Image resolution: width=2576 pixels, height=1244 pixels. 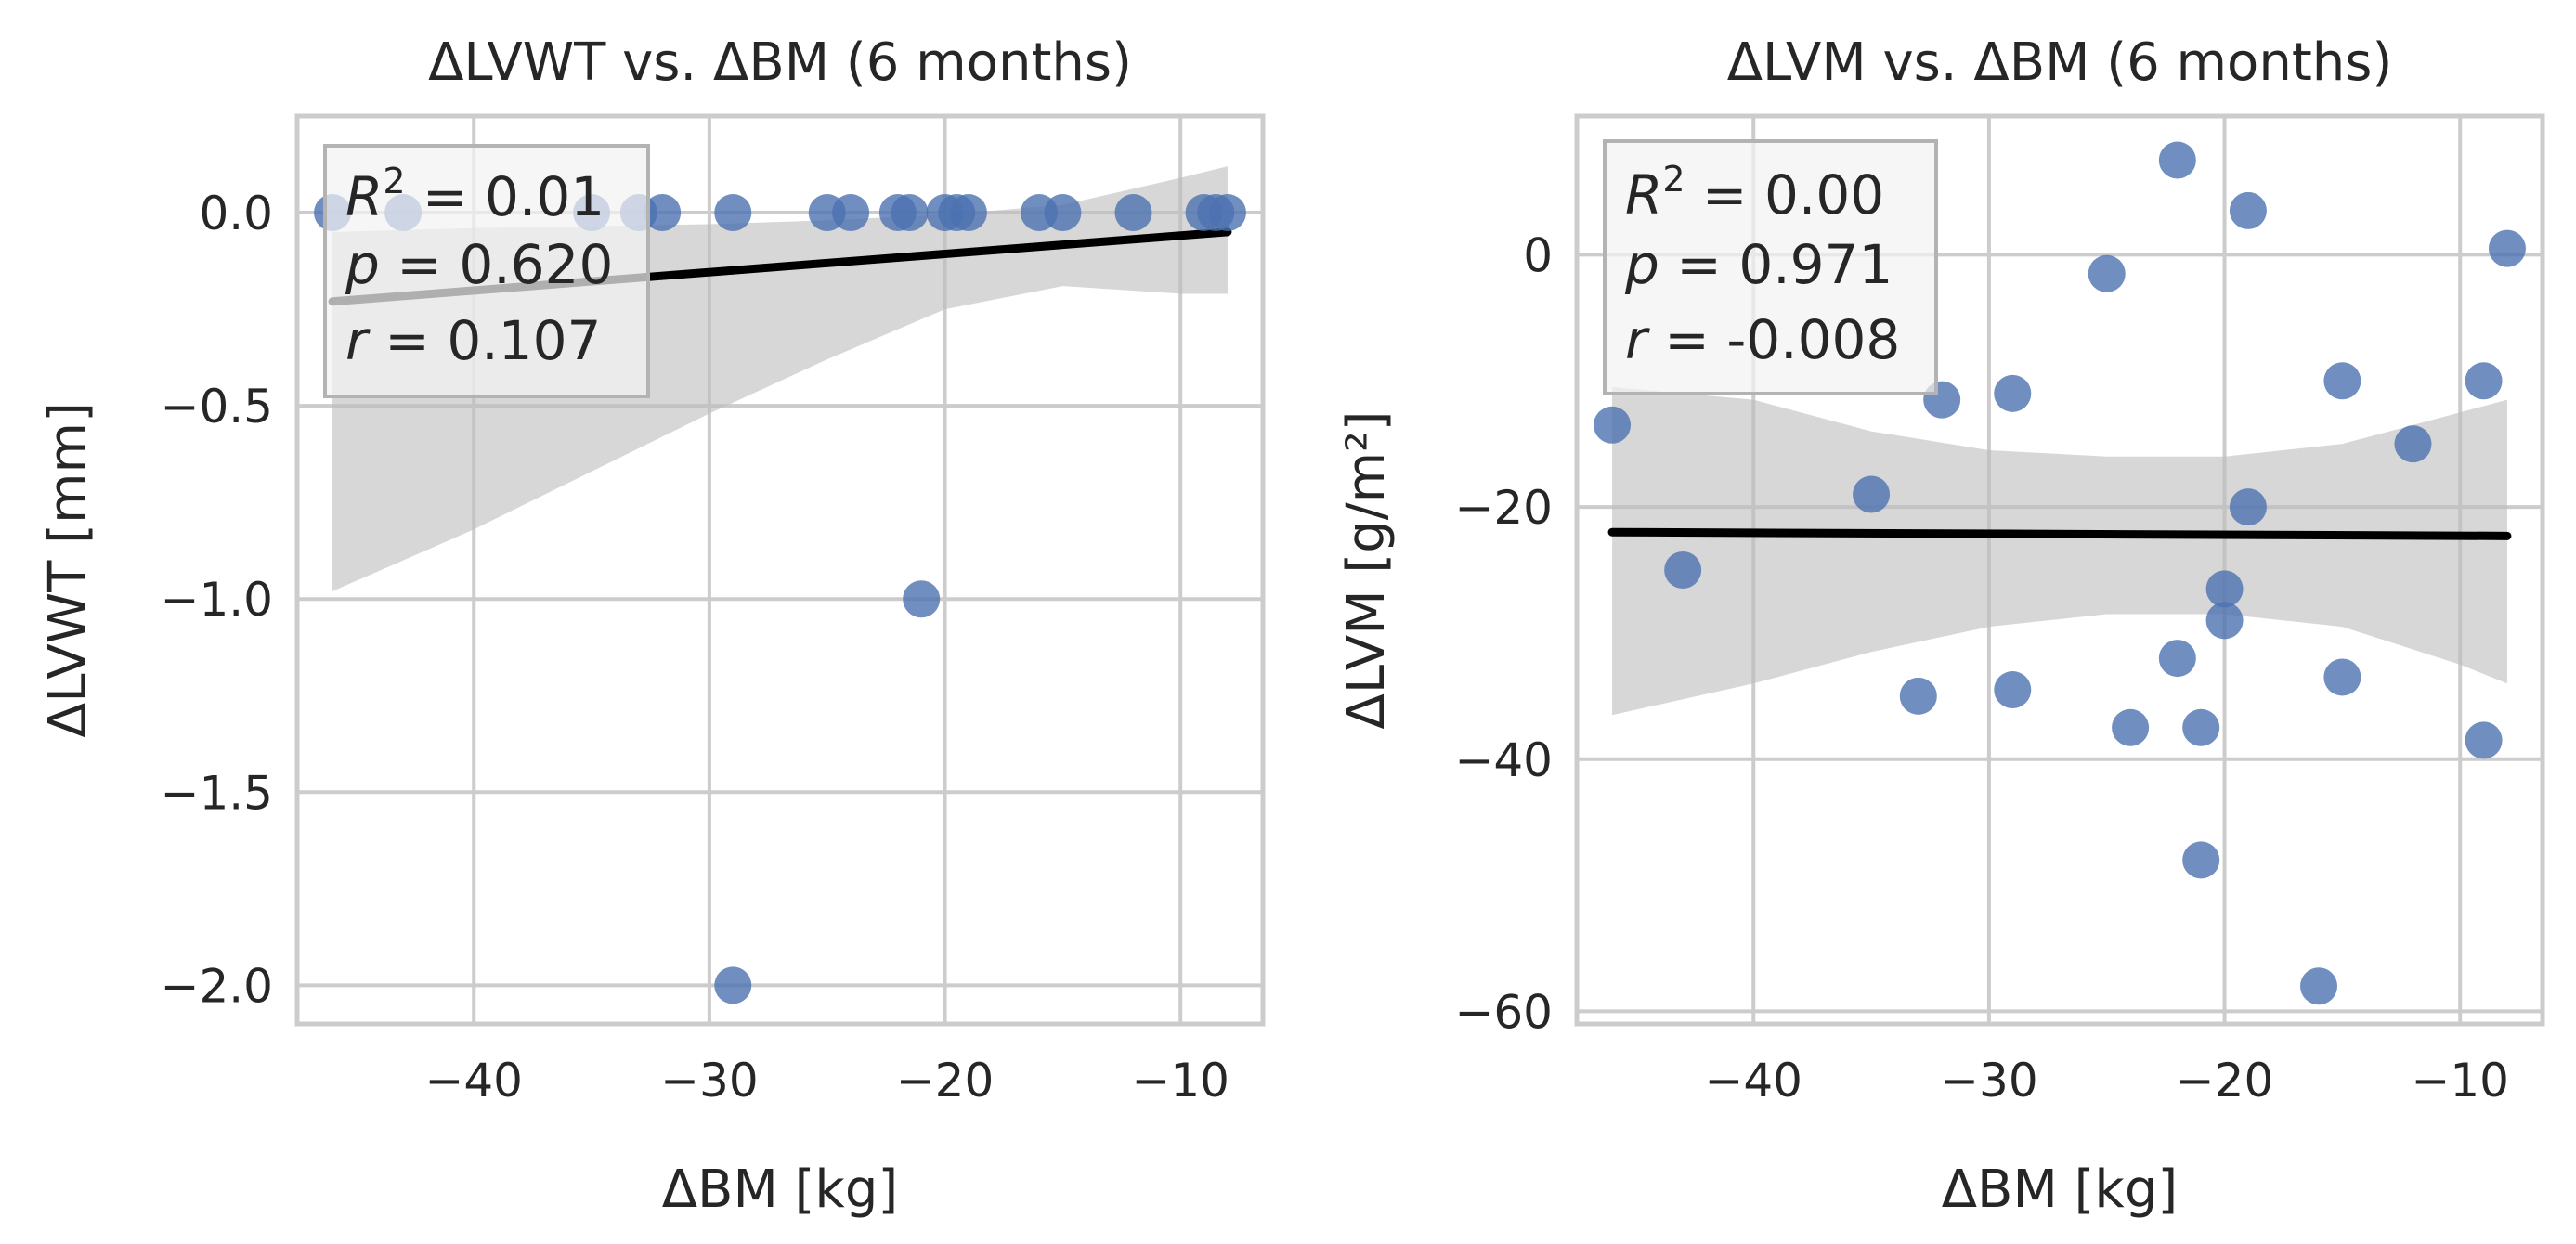 I want to click on y-tick-labels: 0 −20 −40 −60, so click(x=1503, y=633).